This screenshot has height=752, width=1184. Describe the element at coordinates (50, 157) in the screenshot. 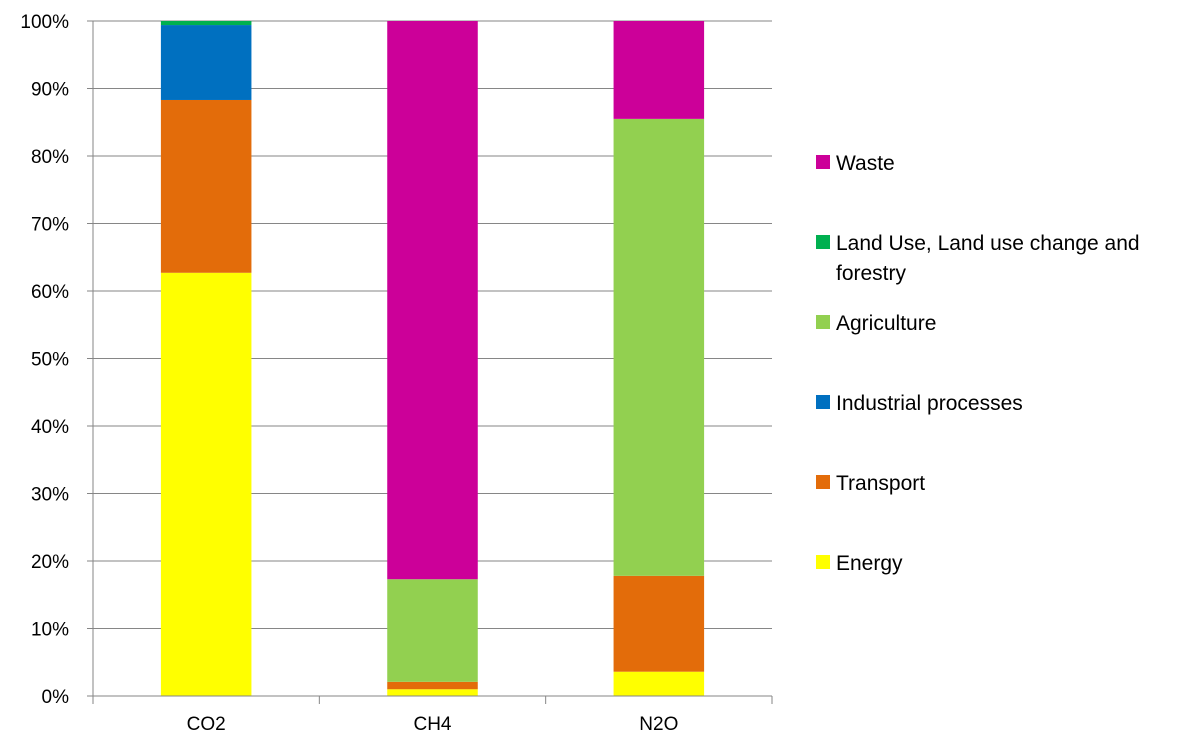

I see `y-tick-label: 80%` at that location.